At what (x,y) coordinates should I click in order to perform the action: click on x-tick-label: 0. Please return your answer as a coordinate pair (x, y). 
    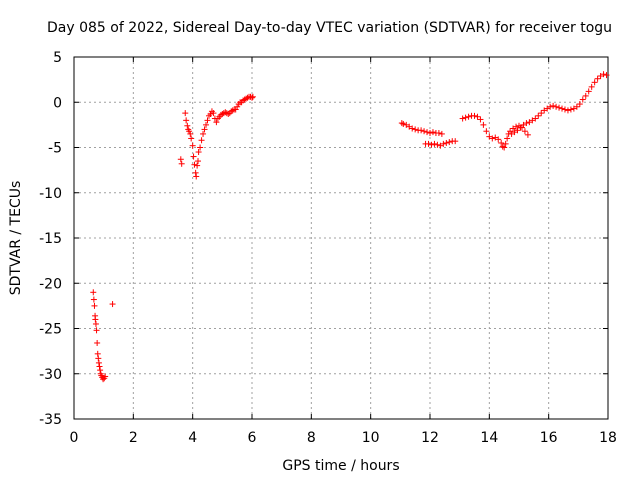
    Looking at the image, I should click on (74, 438).